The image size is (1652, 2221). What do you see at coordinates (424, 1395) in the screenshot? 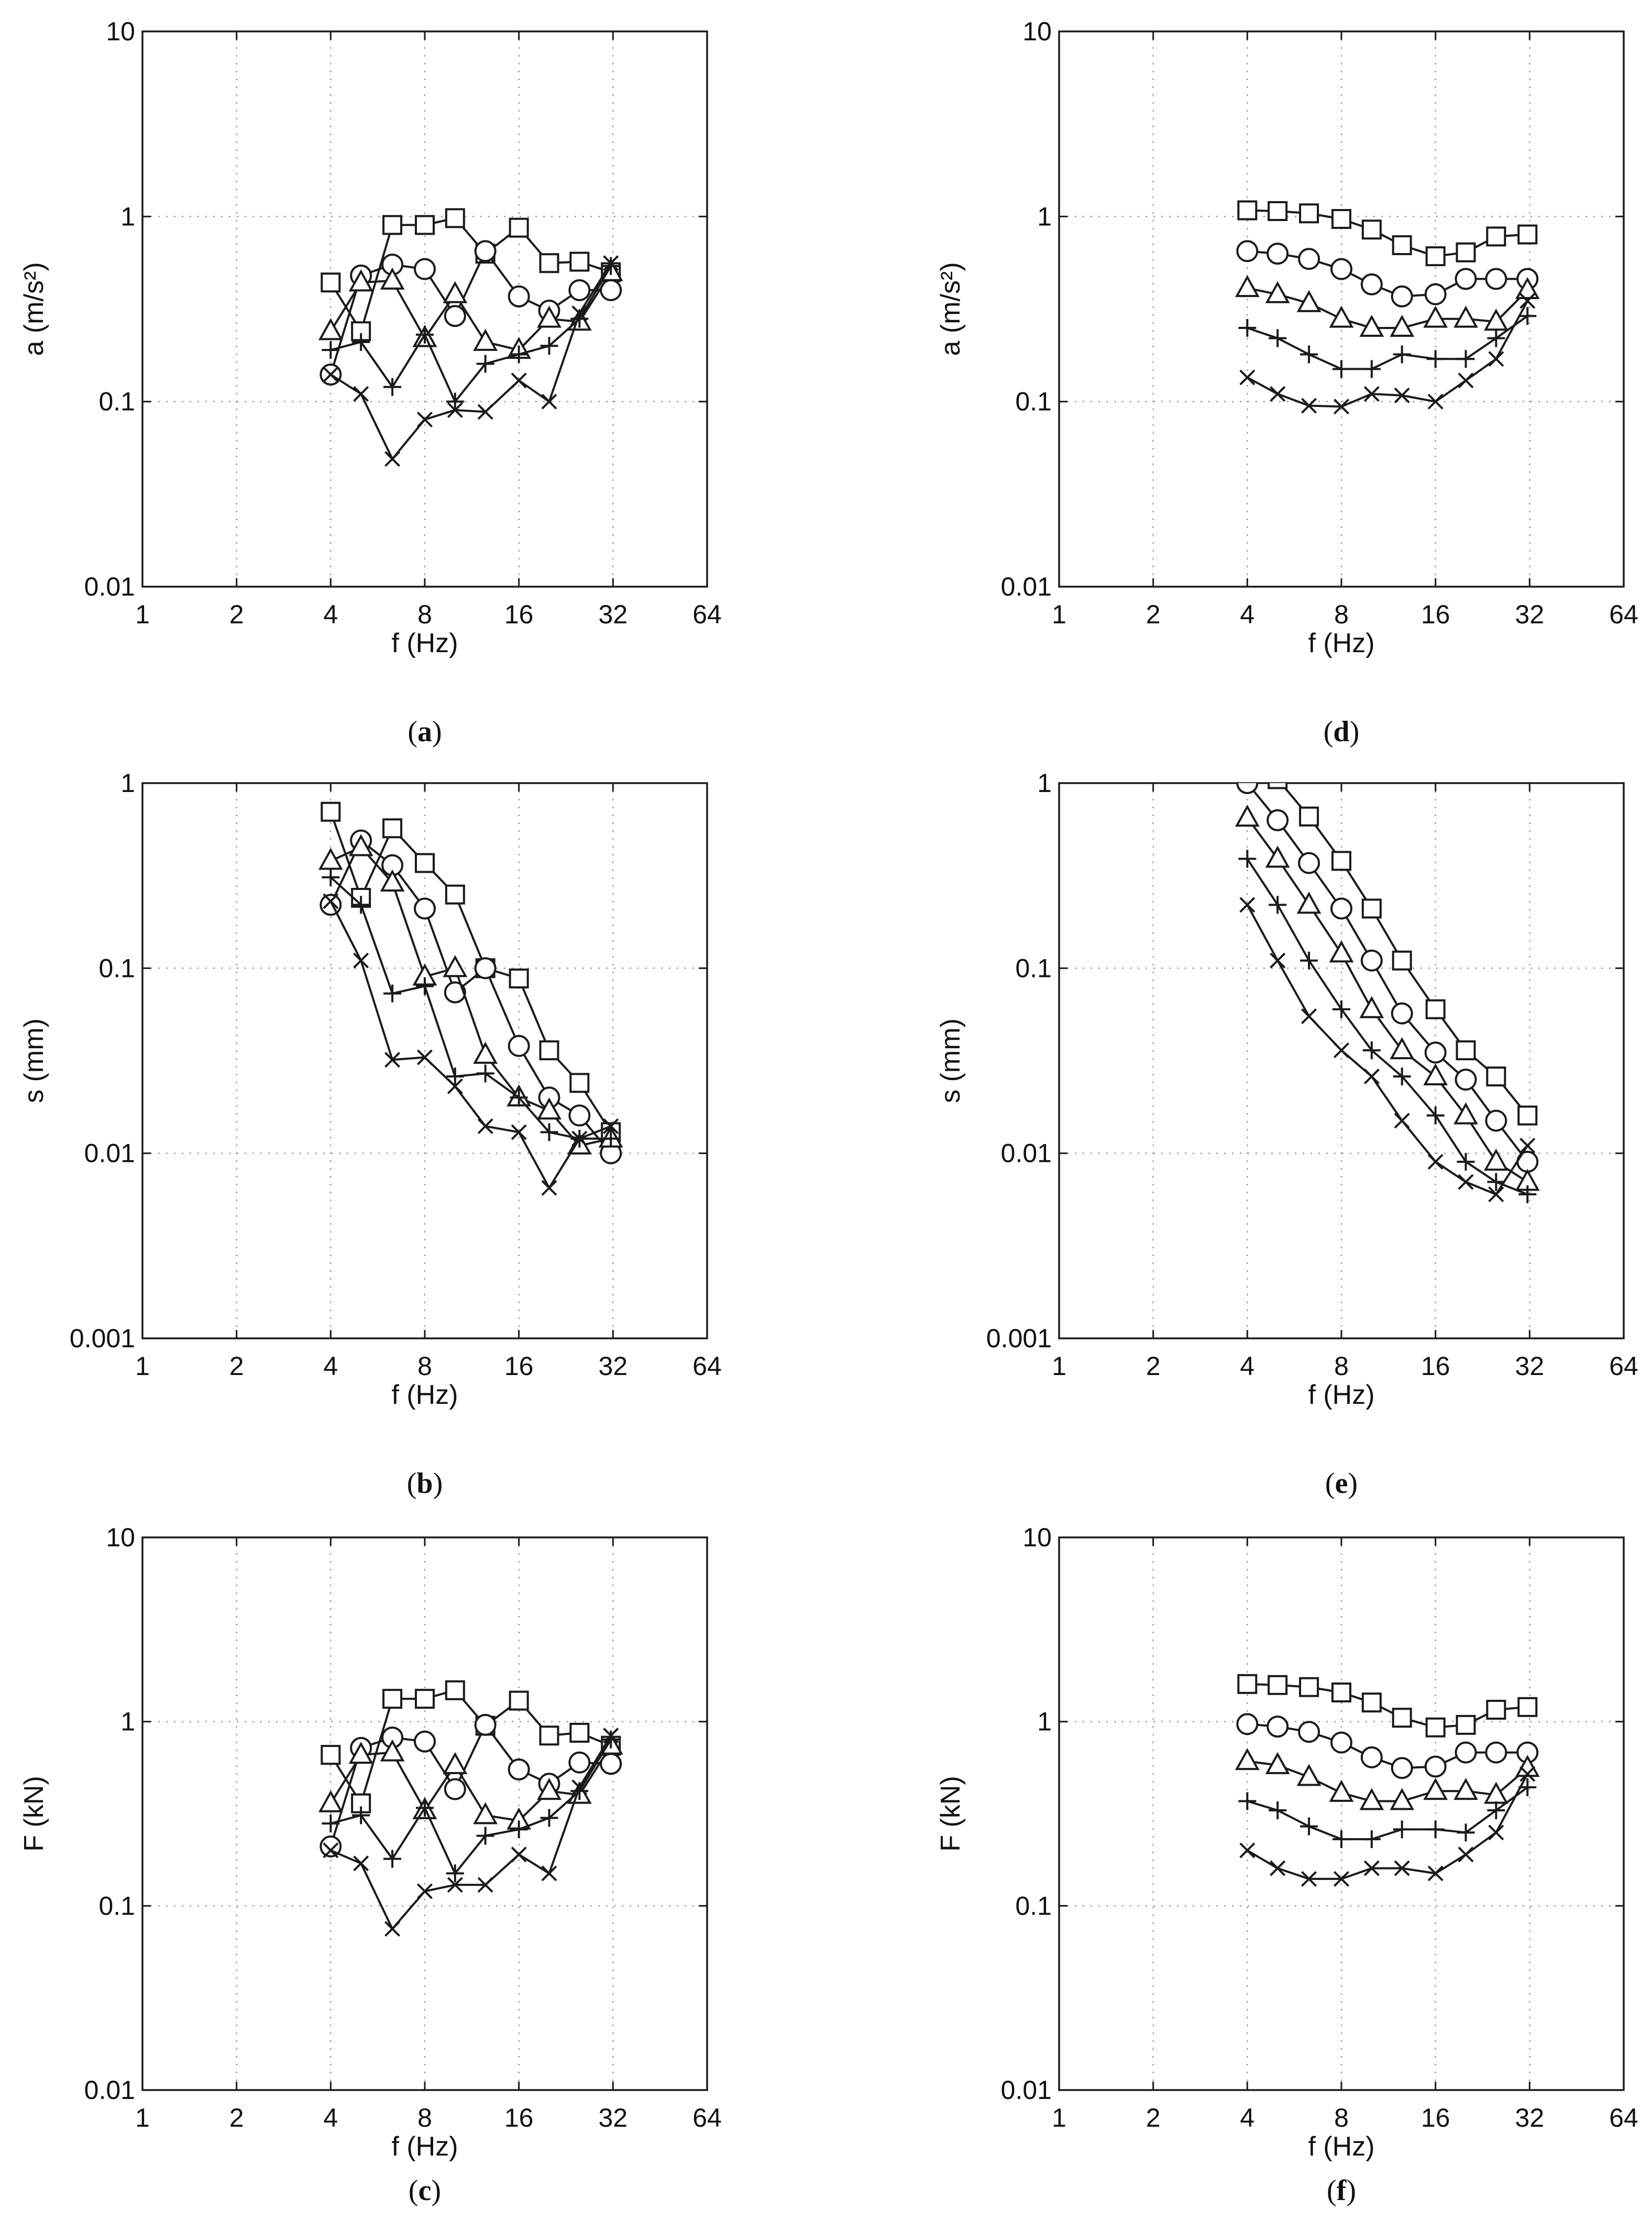
I see `x-axis-label: f (Hz)` at bounding box center [424, 1395].